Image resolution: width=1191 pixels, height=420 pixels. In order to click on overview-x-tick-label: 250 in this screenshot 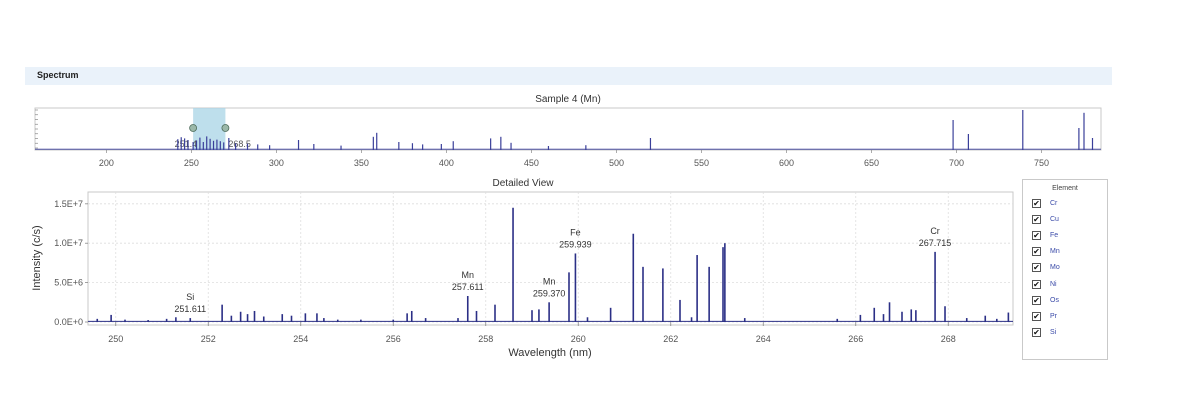, I will do `click(191, 163)`.